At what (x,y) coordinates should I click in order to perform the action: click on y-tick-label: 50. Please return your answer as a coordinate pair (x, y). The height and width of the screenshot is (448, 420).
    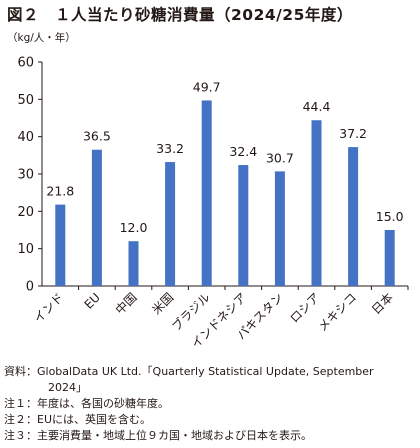
    Looking at the image, I should click on (25, 100).